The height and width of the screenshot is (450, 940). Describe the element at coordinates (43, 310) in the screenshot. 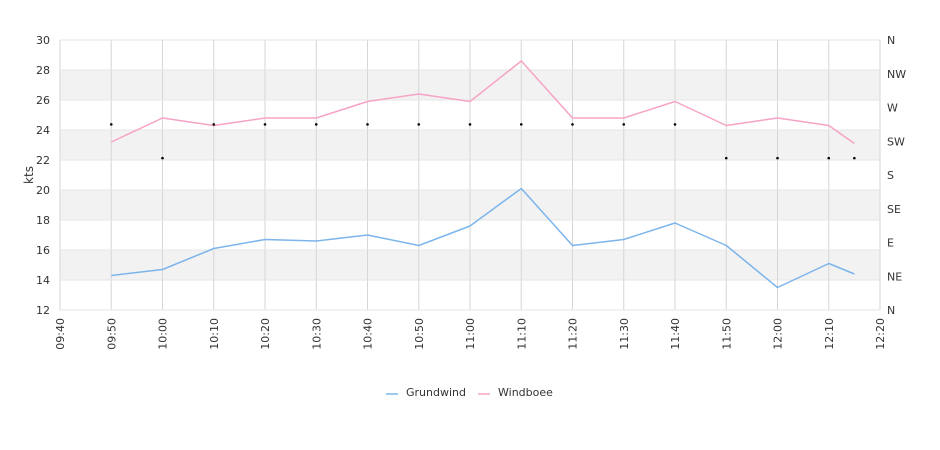

I see `y-tick-label: 12` at that location.